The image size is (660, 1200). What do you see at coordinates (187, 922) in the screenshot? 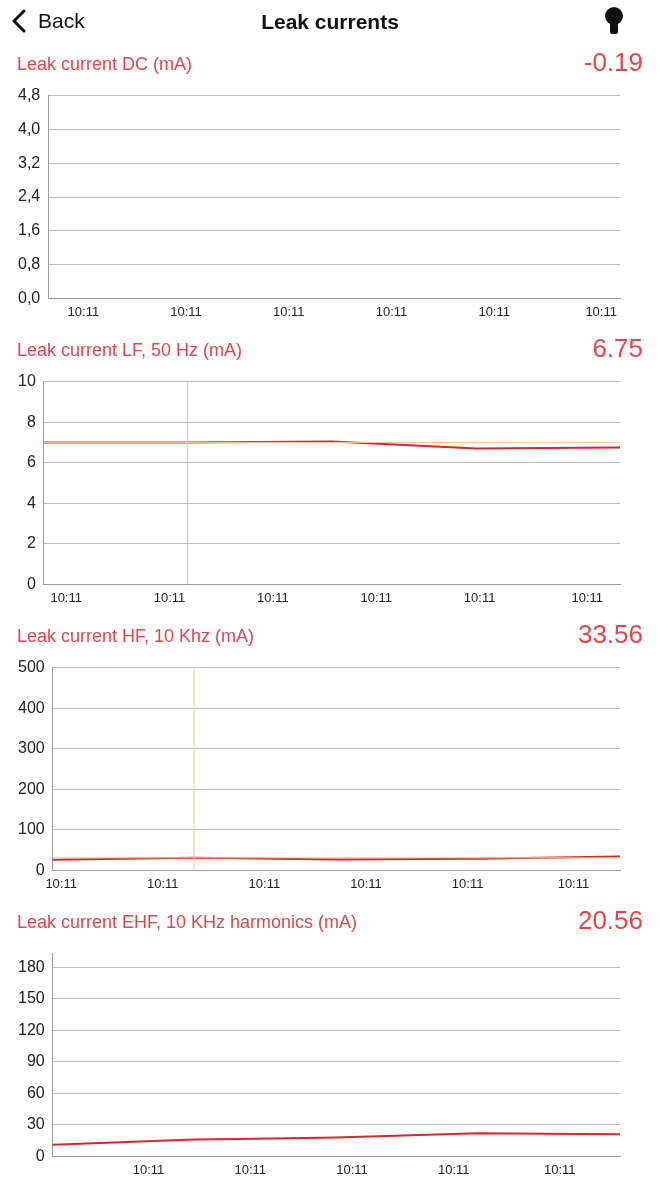
I see `chart-title: Leak current EHF, 10 KHz harmonics (mA)` at bounding box center [187, 922].